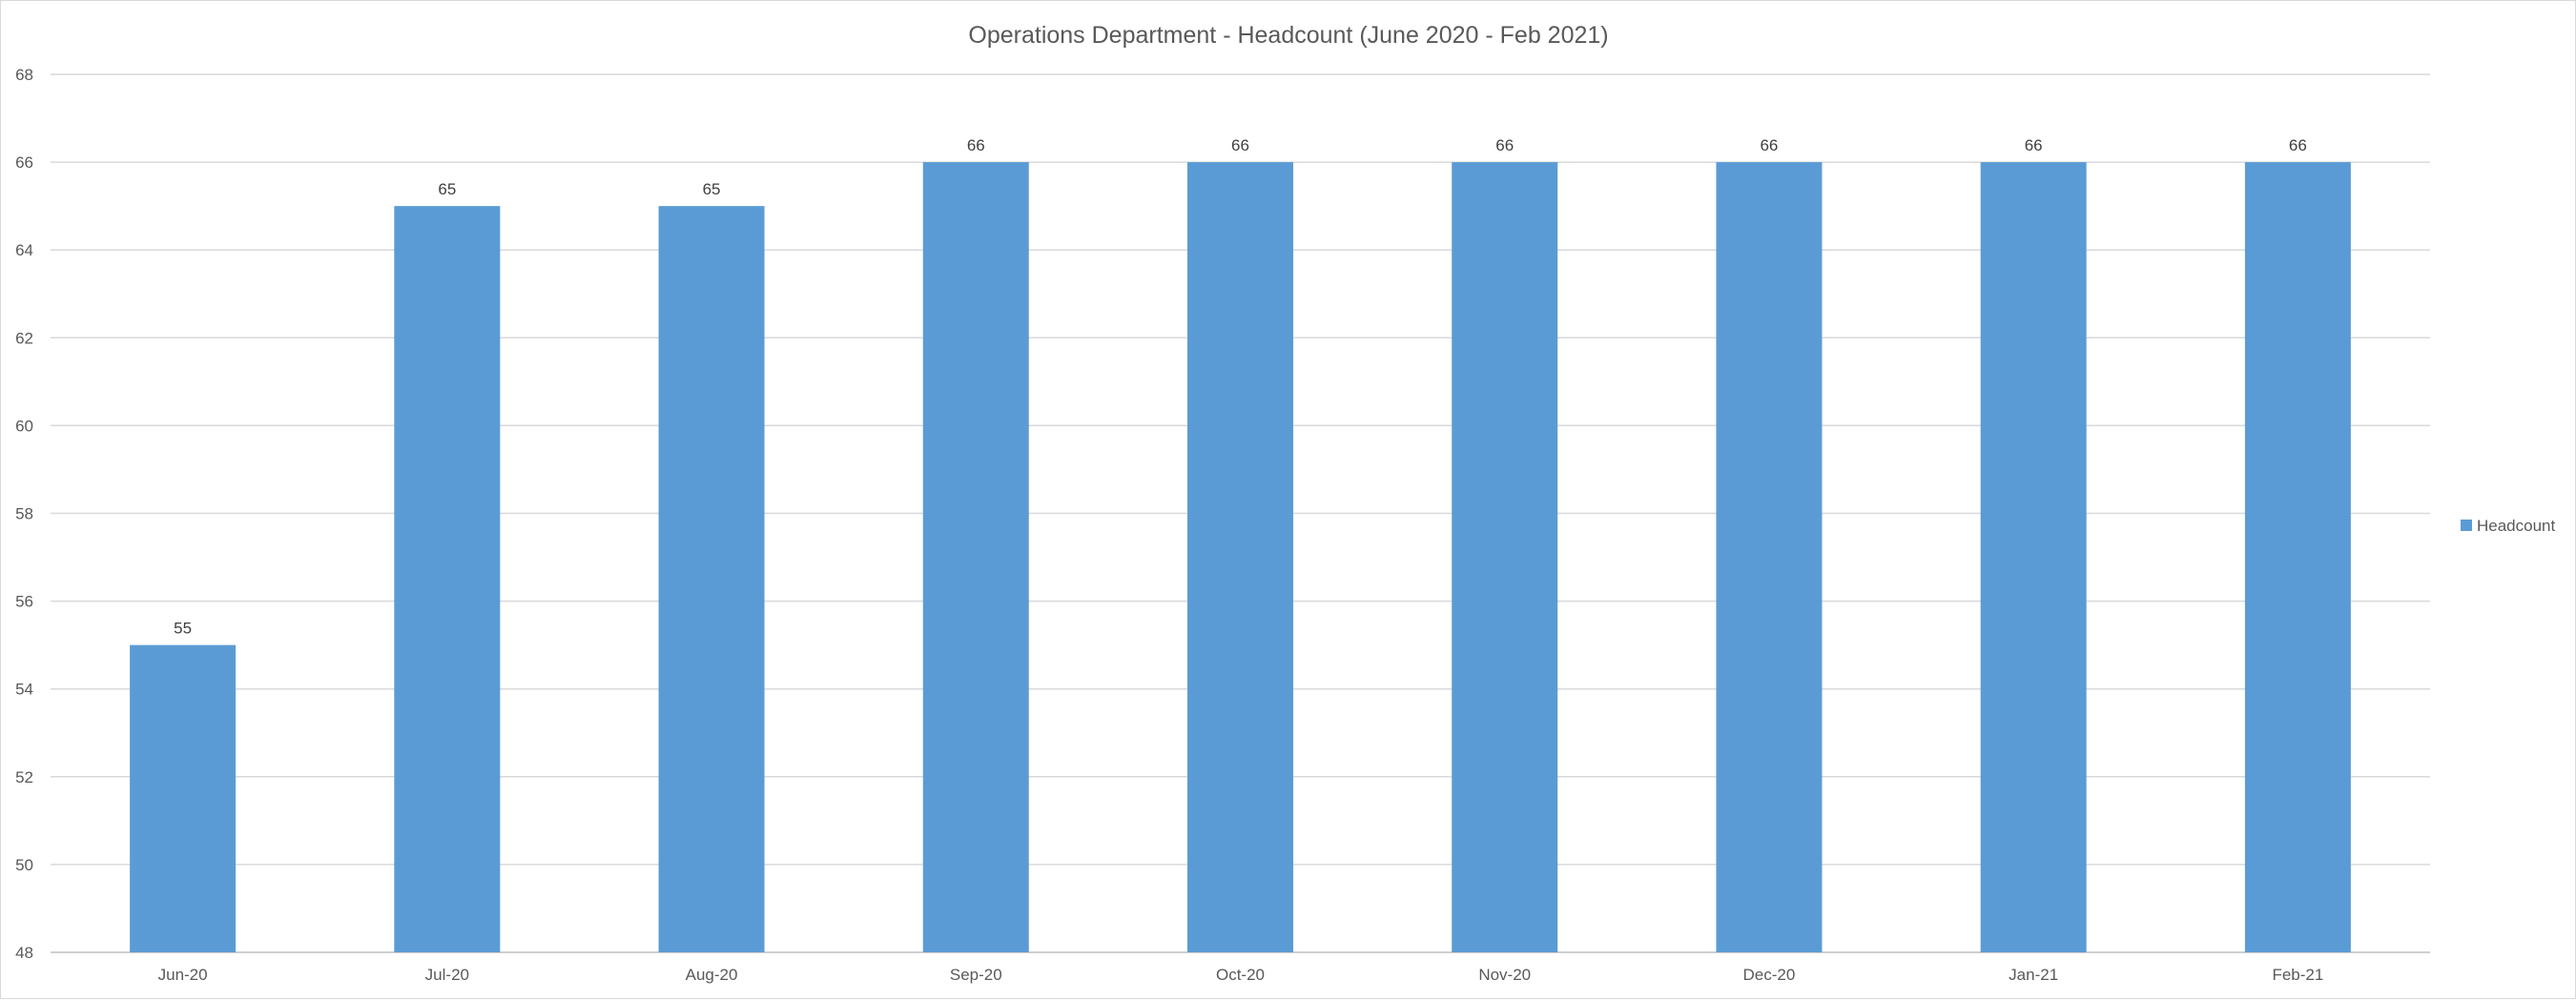 This screenshot has height=1000, width=2576. I want to click on data-label-jan-21: 66, so click(2034, 145).